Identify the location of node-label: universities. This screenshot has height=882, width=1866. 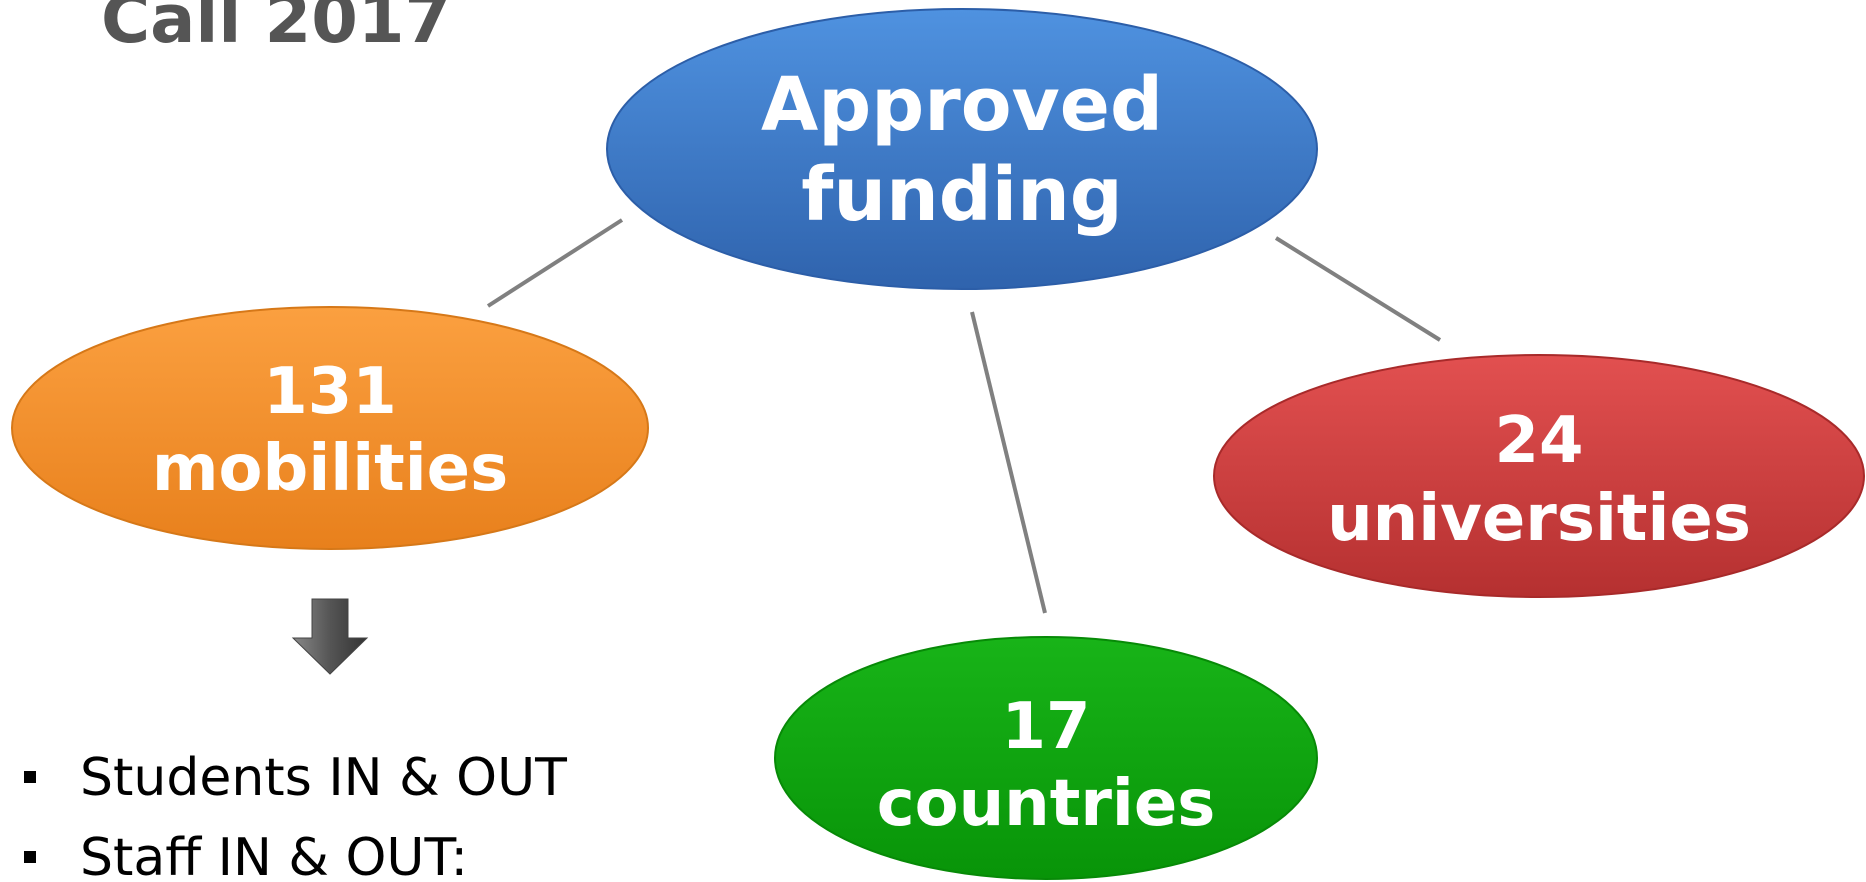
(1539, 519).